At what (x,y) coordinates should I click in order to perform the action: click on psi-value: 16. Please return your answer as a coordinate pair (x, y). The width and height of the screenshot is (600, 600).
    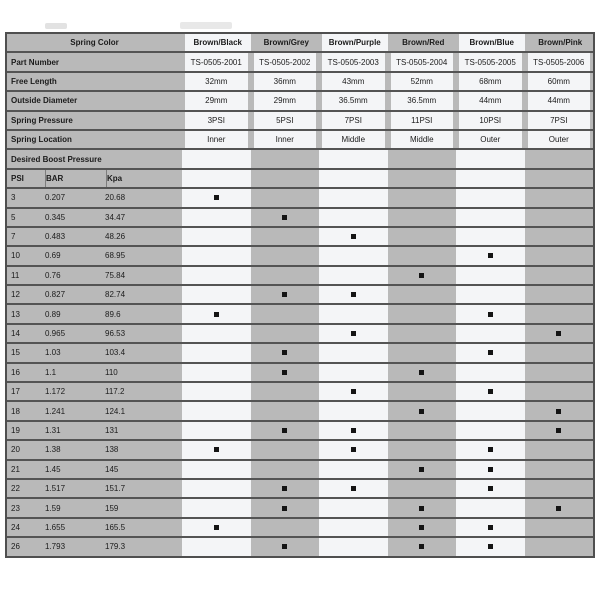
    Looking at the image, I should click on (15, 372).